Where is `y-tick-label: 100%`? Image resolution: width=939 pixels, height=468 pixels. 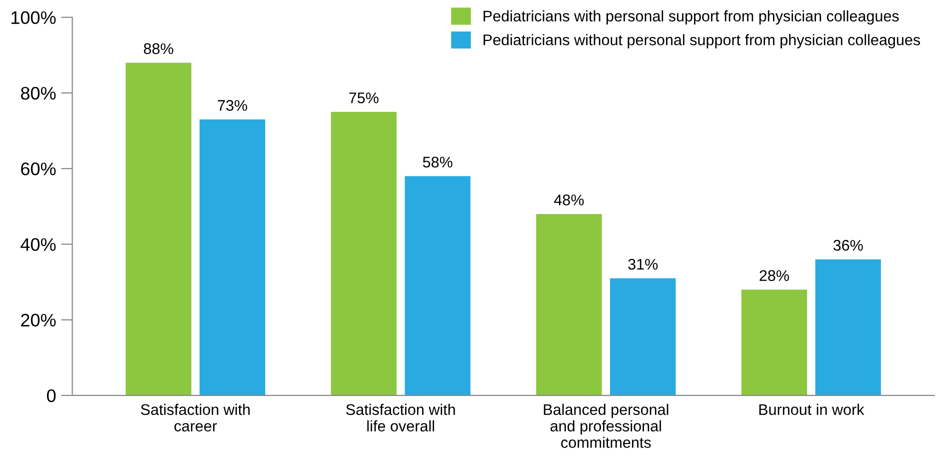 y-tick-label: 100% is located at coordinates (34, 17).